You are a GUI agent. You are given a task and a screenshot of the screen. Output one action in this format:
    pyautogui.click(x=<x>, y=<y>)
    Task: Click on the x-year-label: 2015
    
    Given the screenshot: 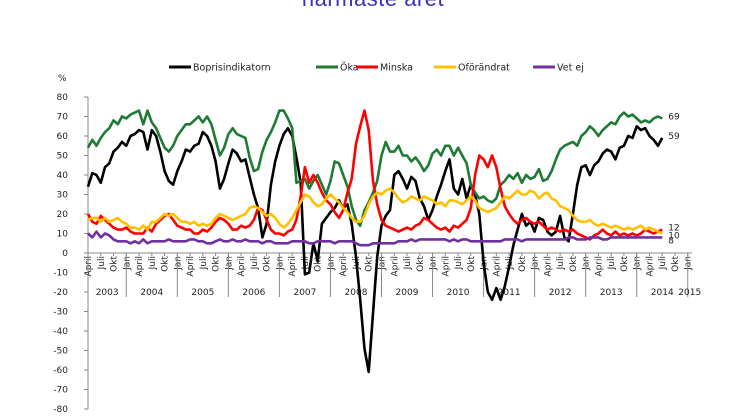 What is the action you would take?
    pyautogui.click(x=689, y=293)
    